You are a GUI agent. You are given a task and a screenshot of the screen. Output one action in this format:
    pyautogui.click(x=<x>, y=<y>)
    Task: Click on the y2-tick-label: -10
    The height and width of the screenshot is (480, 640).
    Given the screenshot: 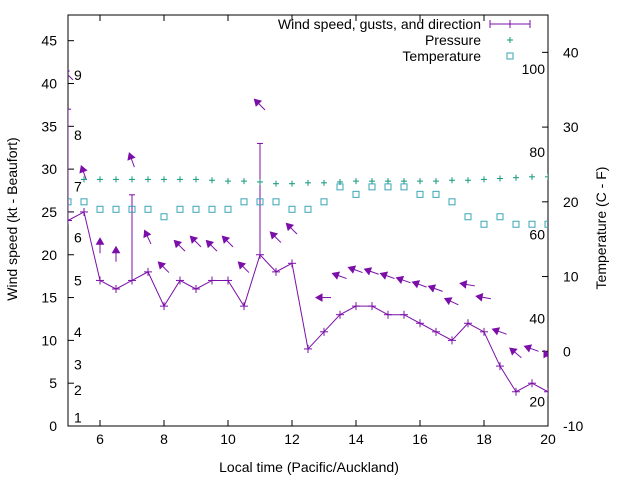 What is the action you would take?
    pyautogui.click(x=573, y=426)
    